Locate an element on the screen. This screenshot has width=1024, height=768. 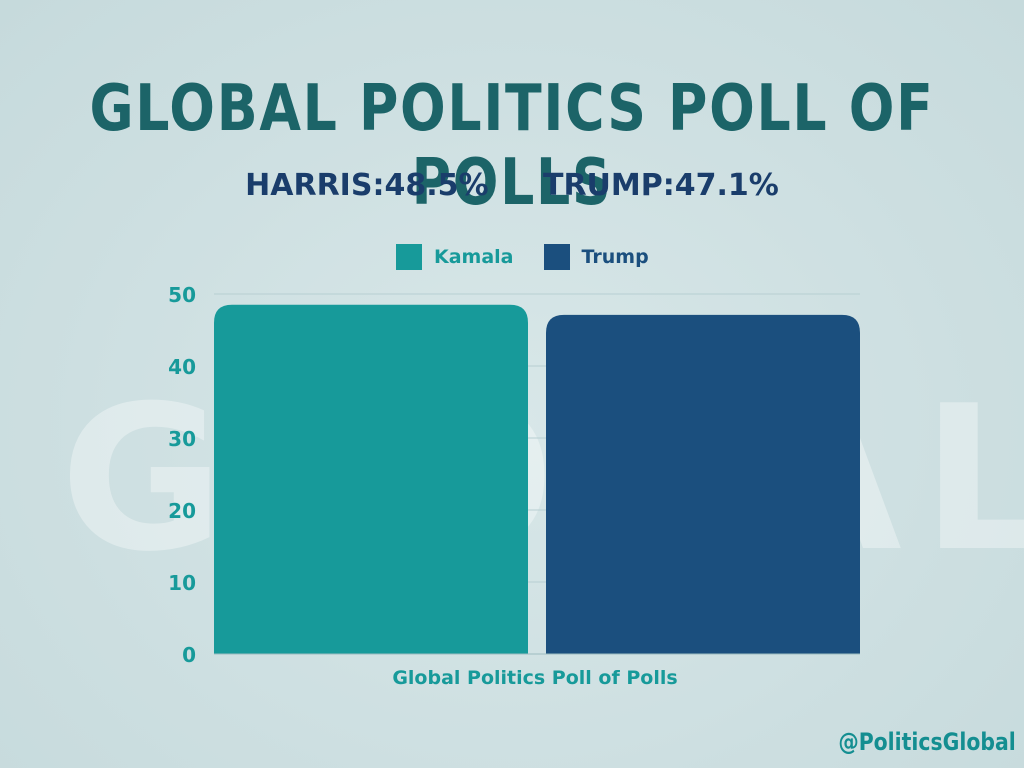
chart-legend: Kamala Trump is located at coordinates (522, 257).